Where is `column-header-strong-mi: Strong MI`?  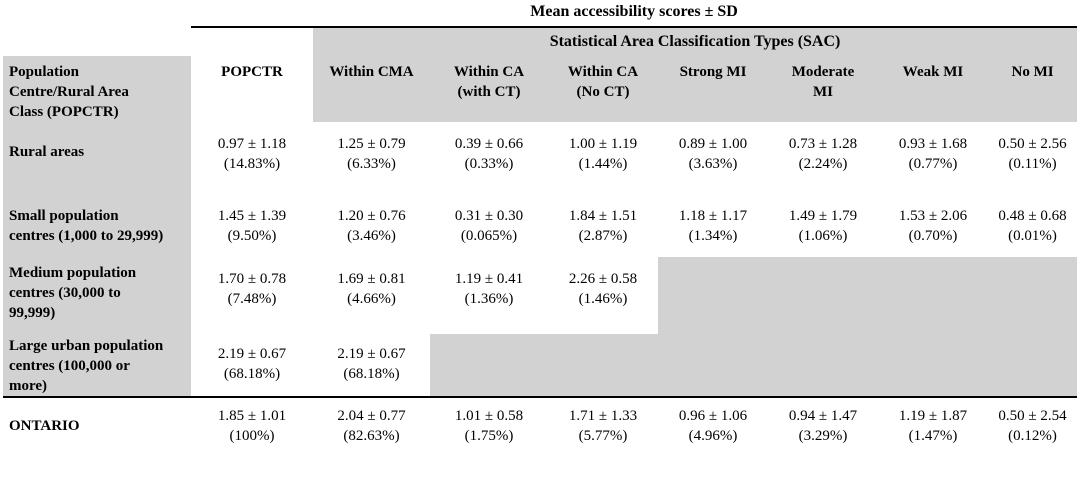
column-header-strong-mi: Strong MI is located at coordinates (713, 89).